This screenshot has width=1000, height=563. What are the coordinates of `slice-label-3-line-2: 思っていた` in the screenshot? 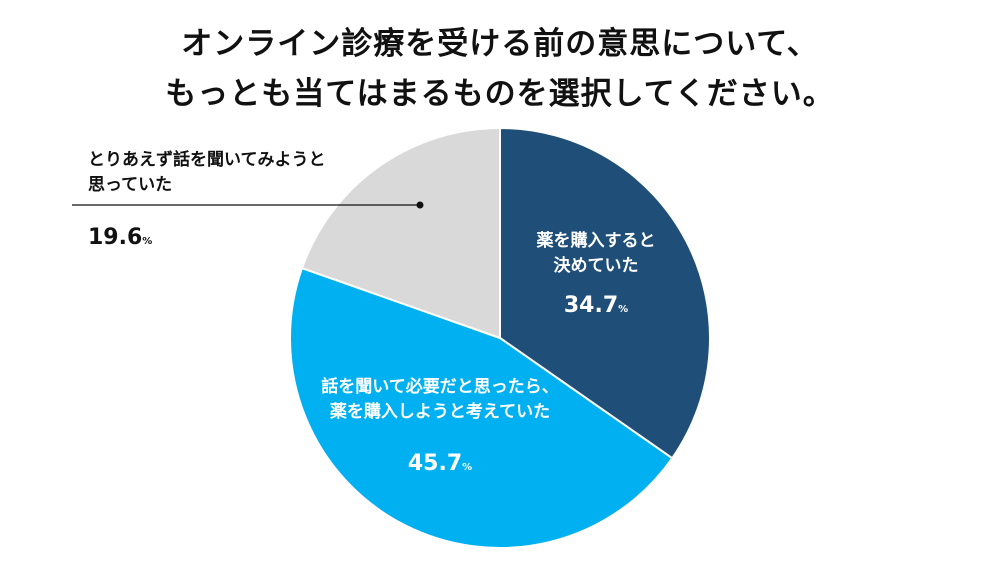 It's located at (130, 185).